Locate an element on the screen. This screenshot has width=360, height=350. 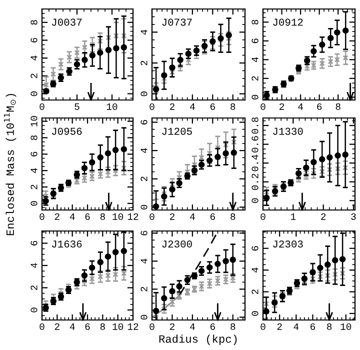
y-tick-label: 0.6 is located at coordinates (255, 144).